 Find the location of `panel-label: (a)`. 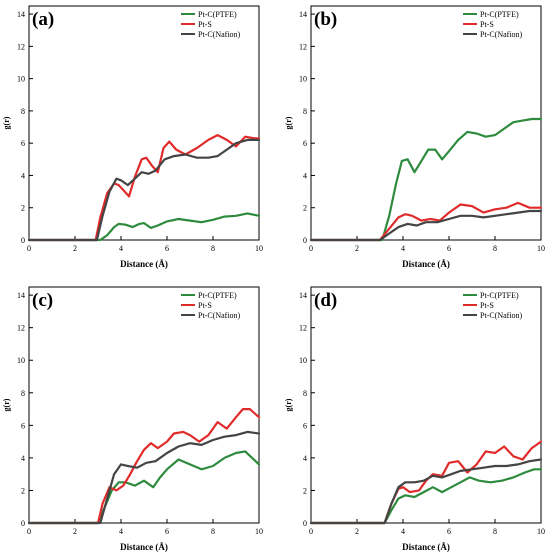

panel-label: (a) is located at coordinates (43, 19).